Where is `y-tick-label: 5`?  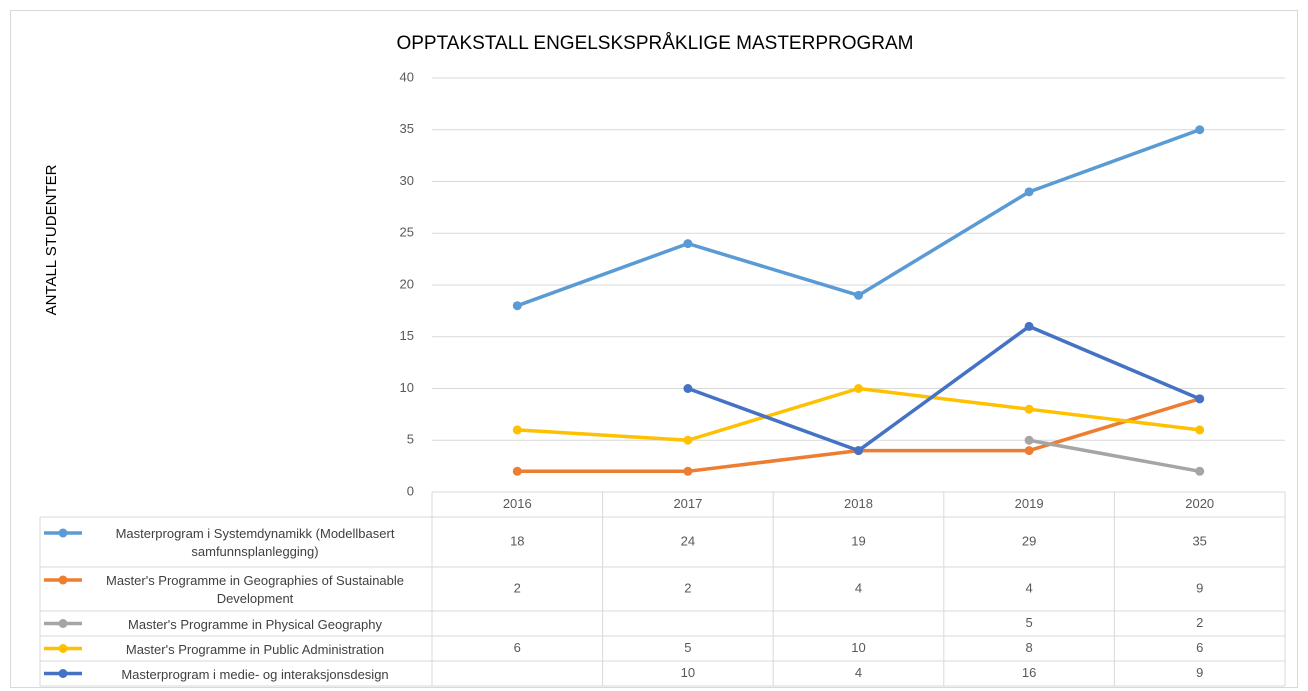 y-tick-label: 5 is located at coordinates (410, 439).